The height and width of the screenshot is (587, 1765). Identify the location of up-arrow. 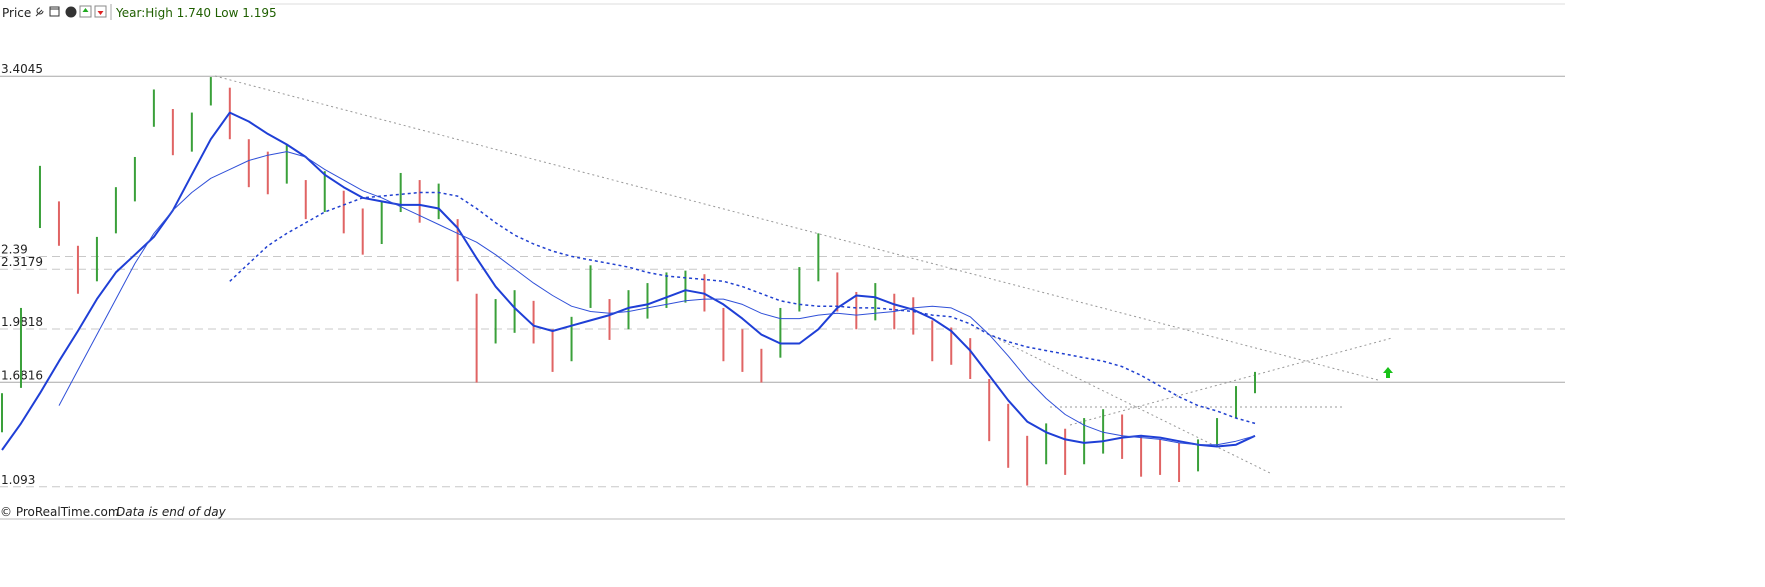
(85, 10).